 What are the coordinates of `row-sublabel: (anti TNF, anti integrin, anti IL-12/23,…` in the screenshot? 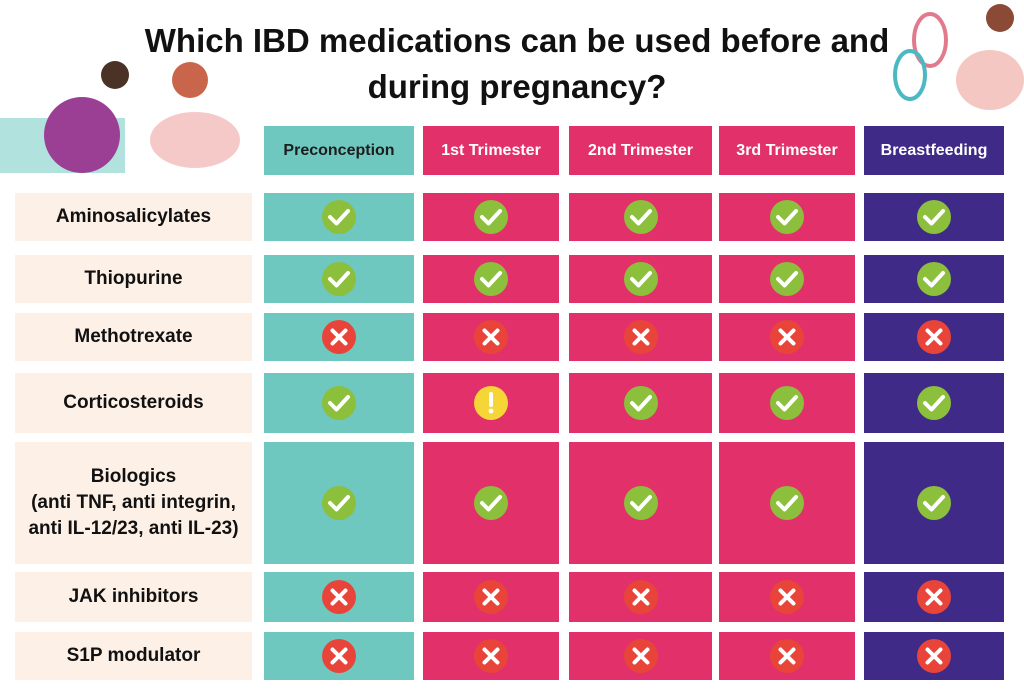 It's located at (133, 515).